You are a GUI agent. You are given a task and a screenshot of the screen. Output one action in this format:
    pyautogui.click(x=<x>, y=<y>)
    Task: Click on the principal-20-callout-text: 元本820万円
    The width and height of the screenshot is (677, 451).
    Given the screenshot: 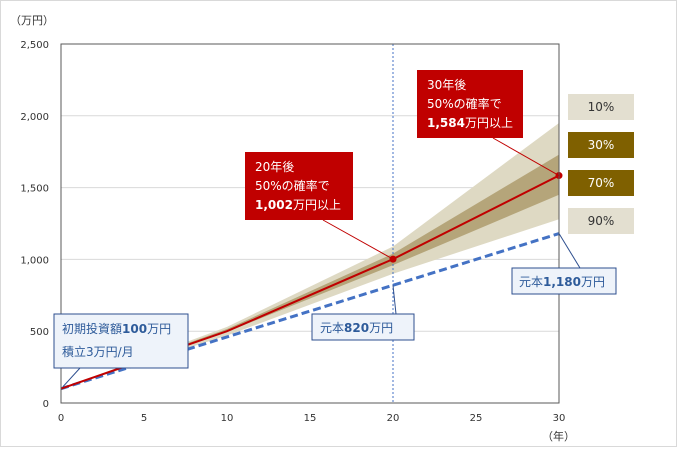 What is the action you would take?
    pyautogui.click(x=356, y=328)
    